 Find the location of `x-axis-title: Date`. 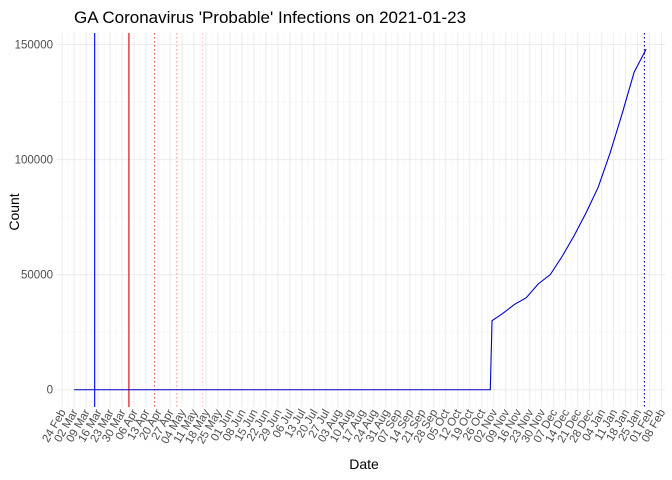

x-axis-title: Date is located at coordinates (364, 464).